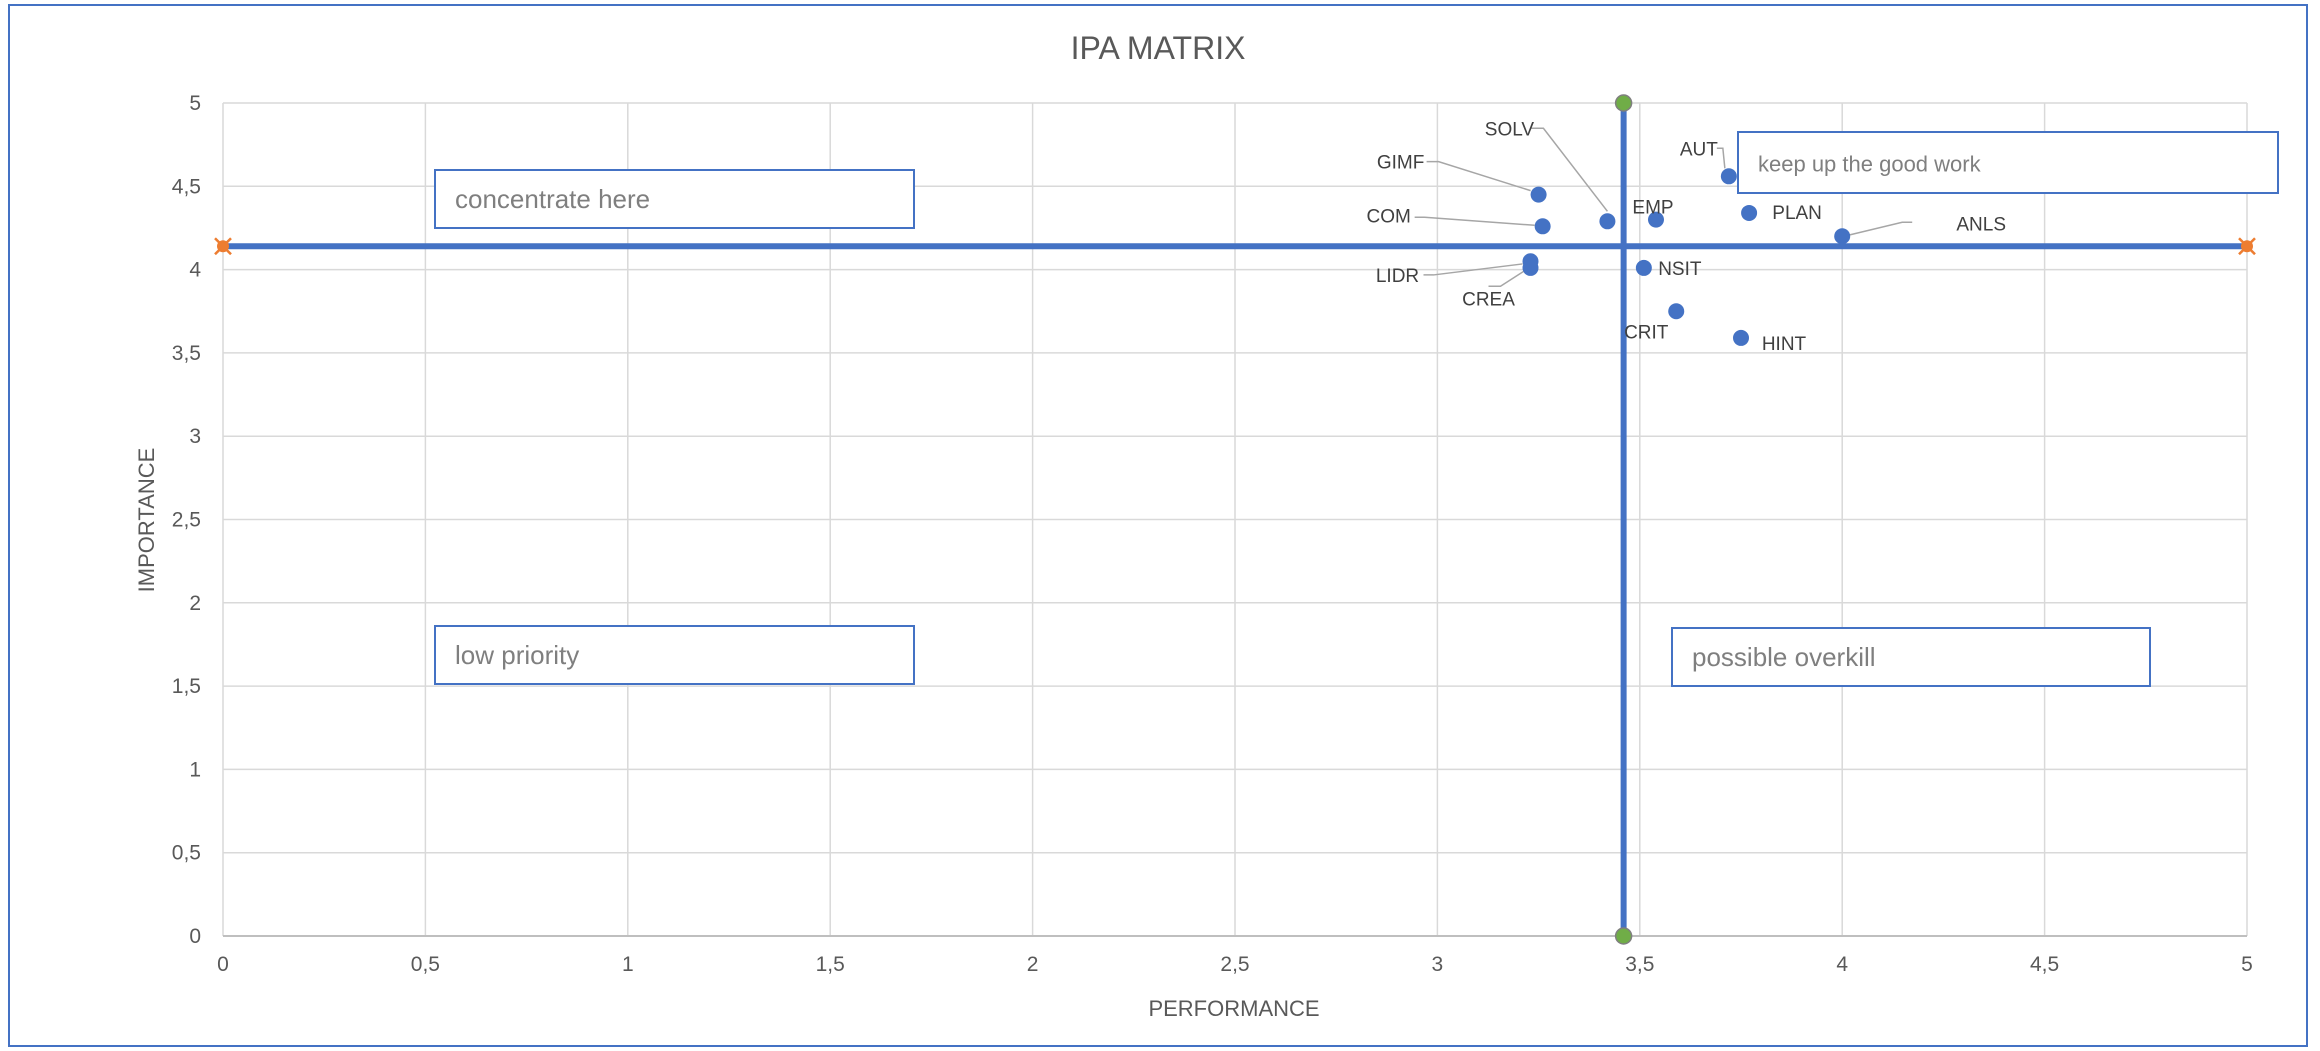 The image size is (2320, 1051). I want to click on x-tick-label: 0,5, so click(425, 964).